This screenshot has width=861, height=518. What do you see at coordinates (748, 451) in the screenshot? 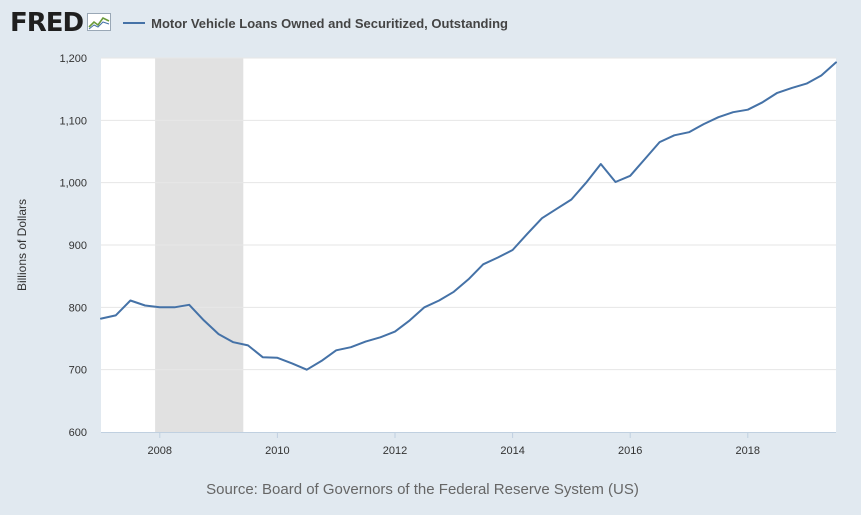
I see `x-tick-label: 2018` at bounding box center [748, 451].